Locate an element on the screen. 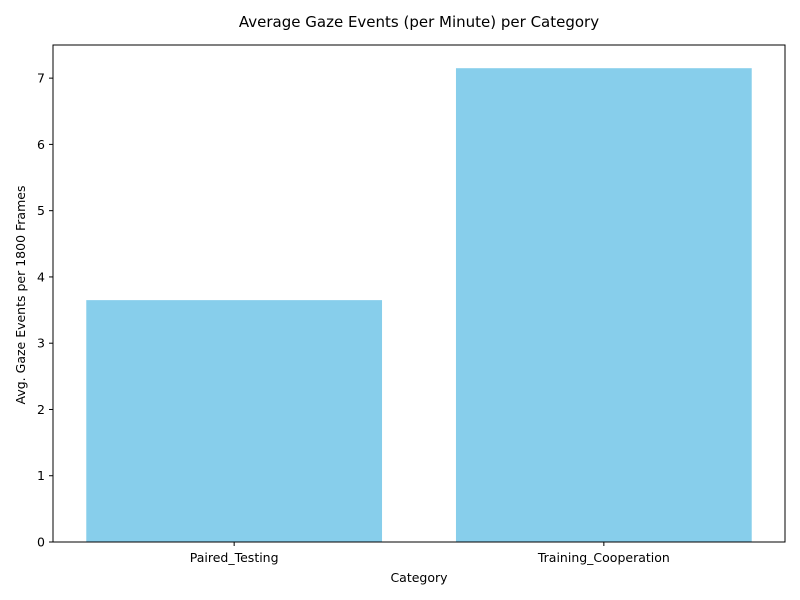 The height and width of the screenshot is (600, 800). y-tick-label: 3 is located at coordinates (41, 343).